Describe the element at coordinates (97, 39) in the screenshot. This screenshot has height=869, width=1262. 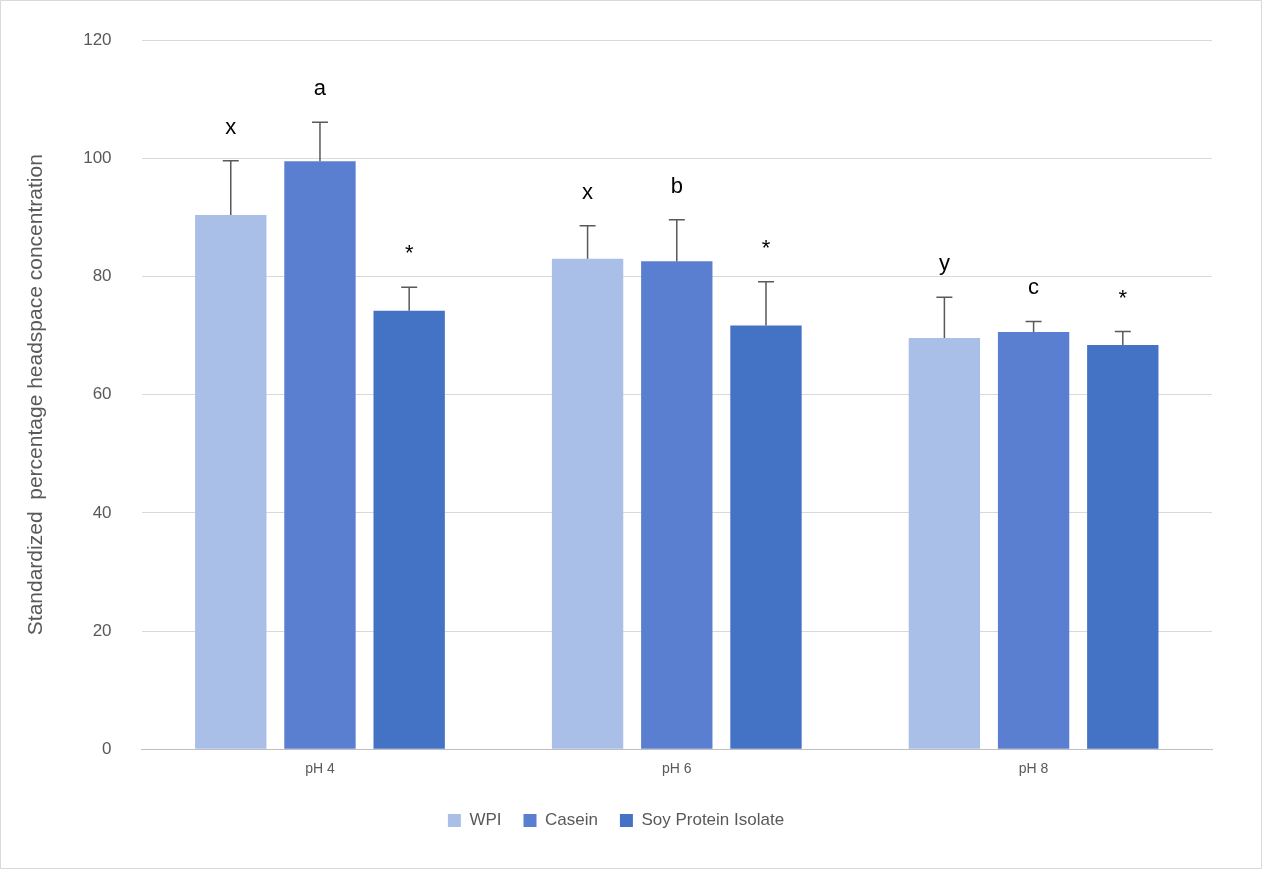
I see `y-tick-label: 120` at that location.